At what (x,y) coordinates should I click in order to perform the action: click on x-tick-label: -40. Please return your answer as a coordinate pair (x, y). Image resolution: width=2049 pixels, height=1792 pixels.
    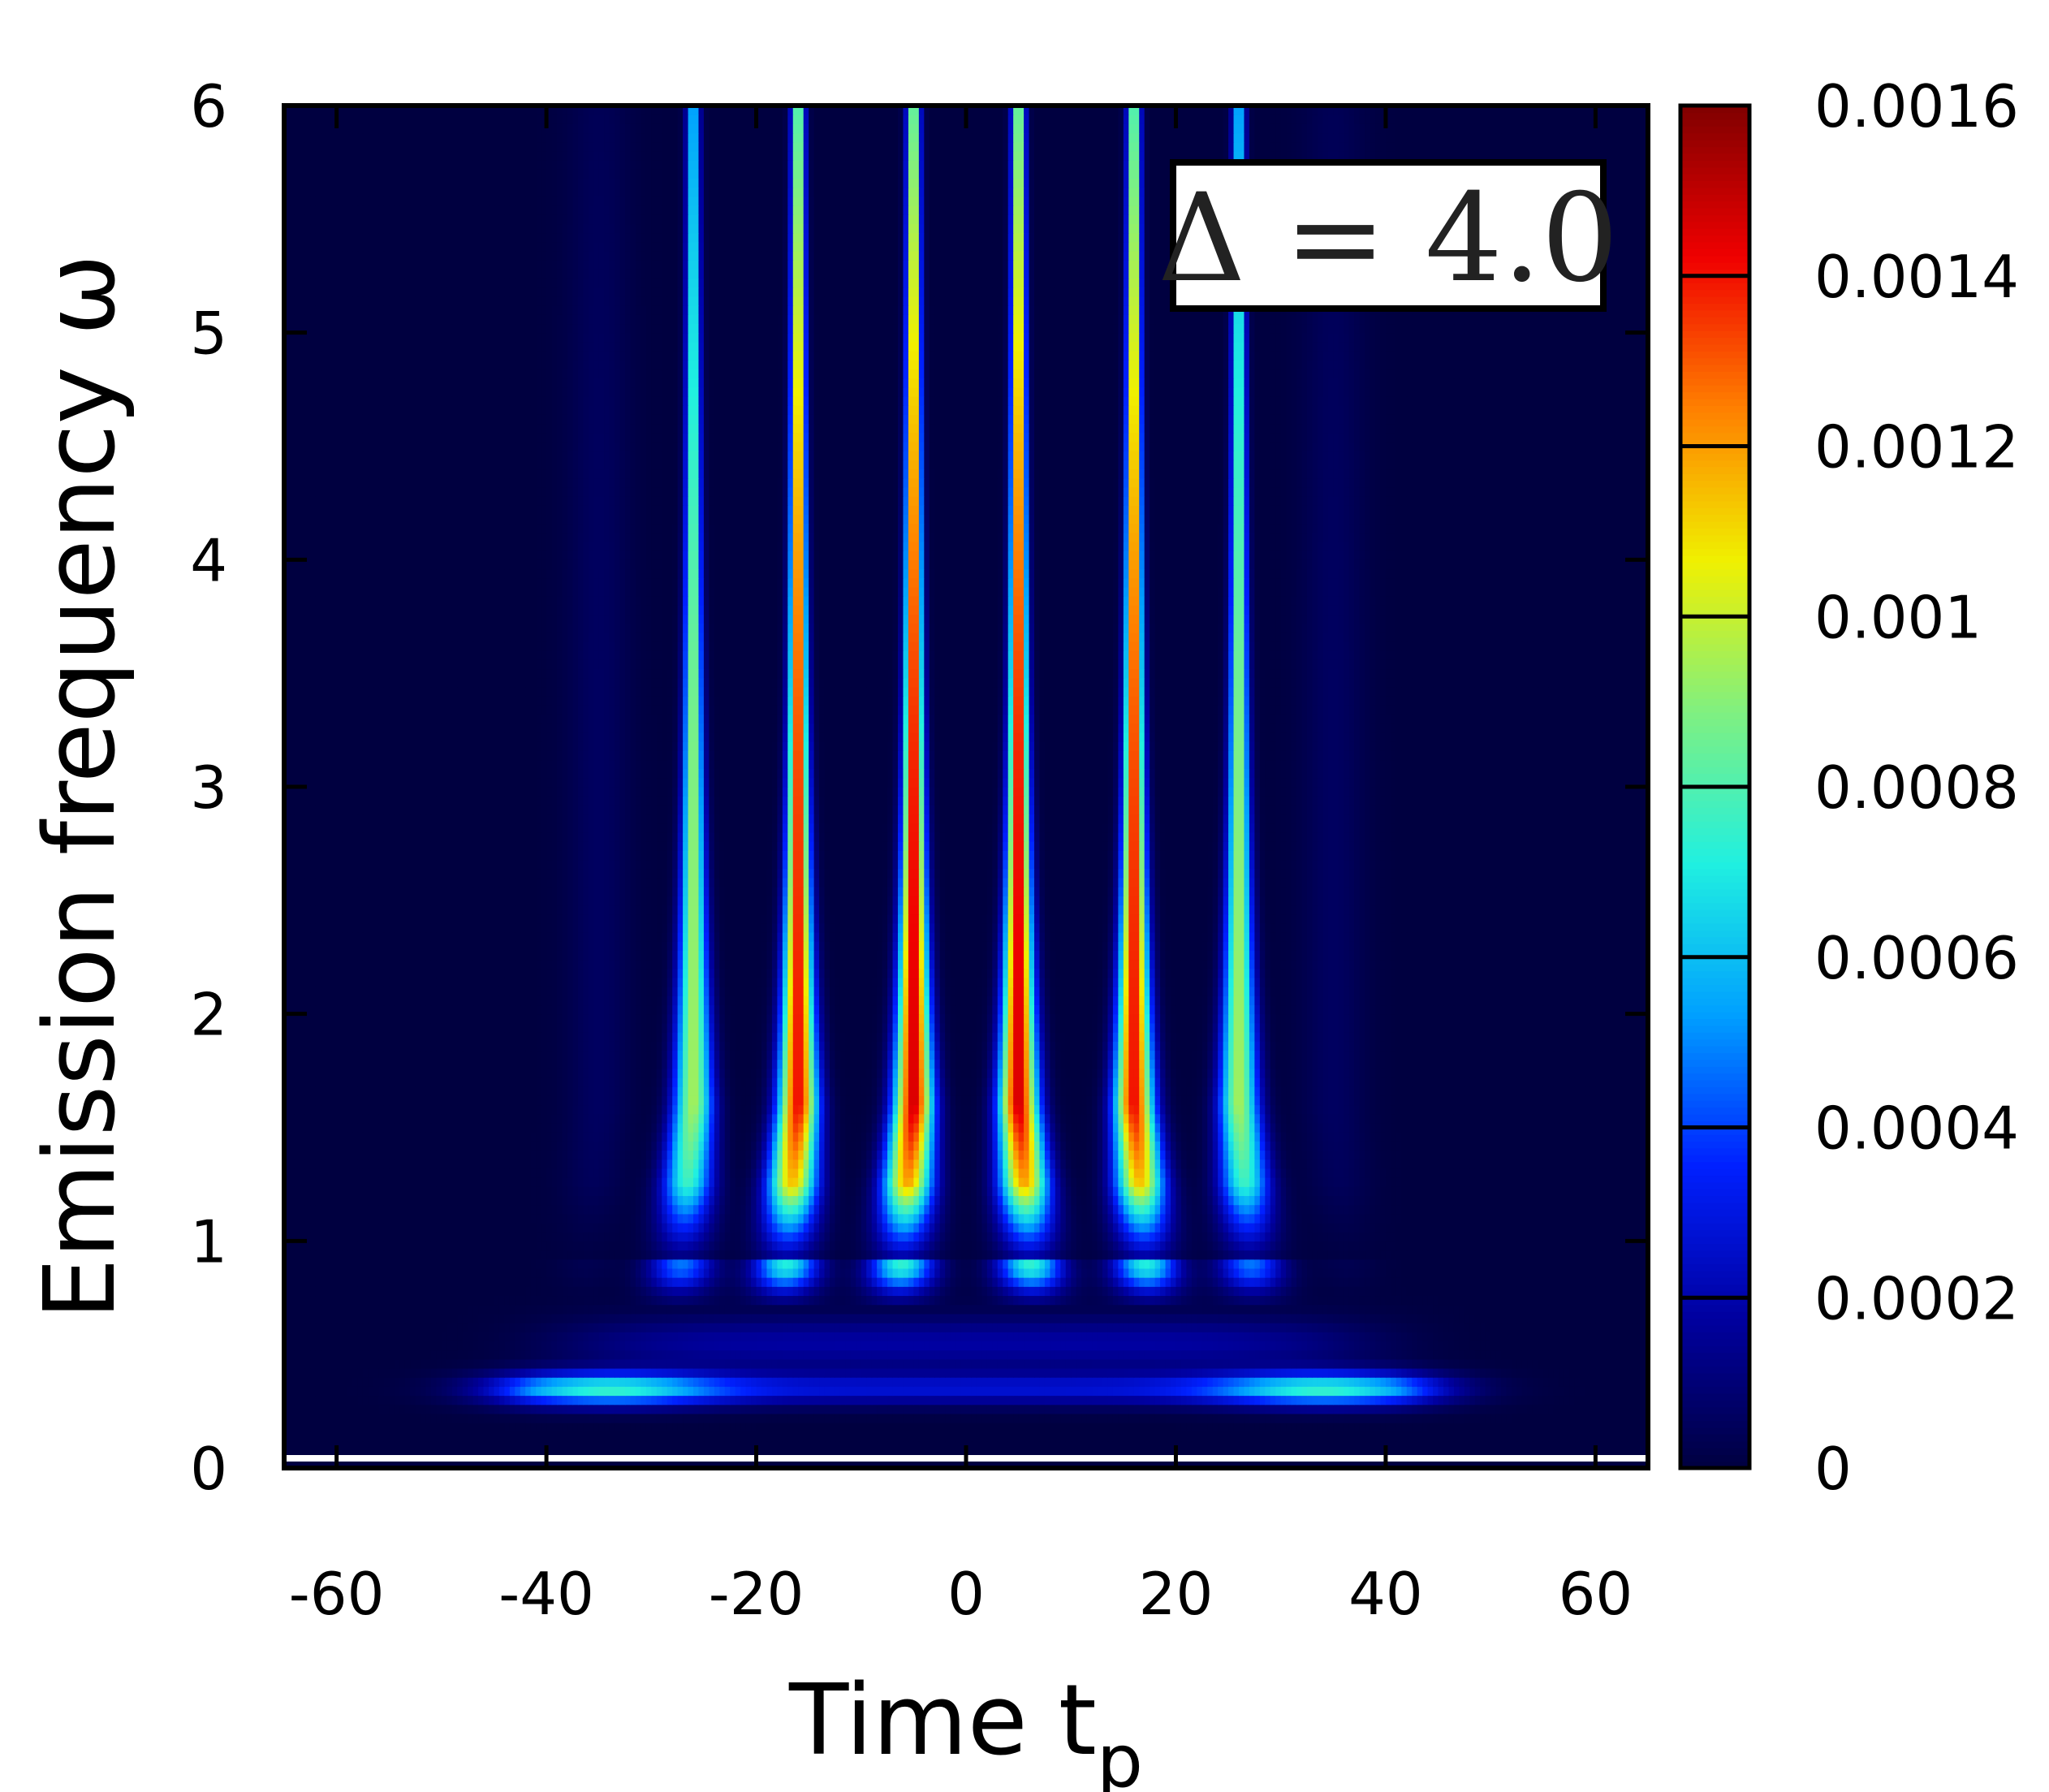
    Looking at the image, I should click on (546, 1594).